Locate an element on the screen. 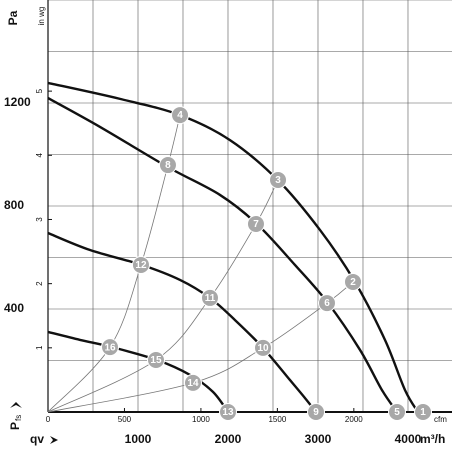 The width and height of the screenshot is (452, 452). point-label: 16 is located at coordinates (110, 347).